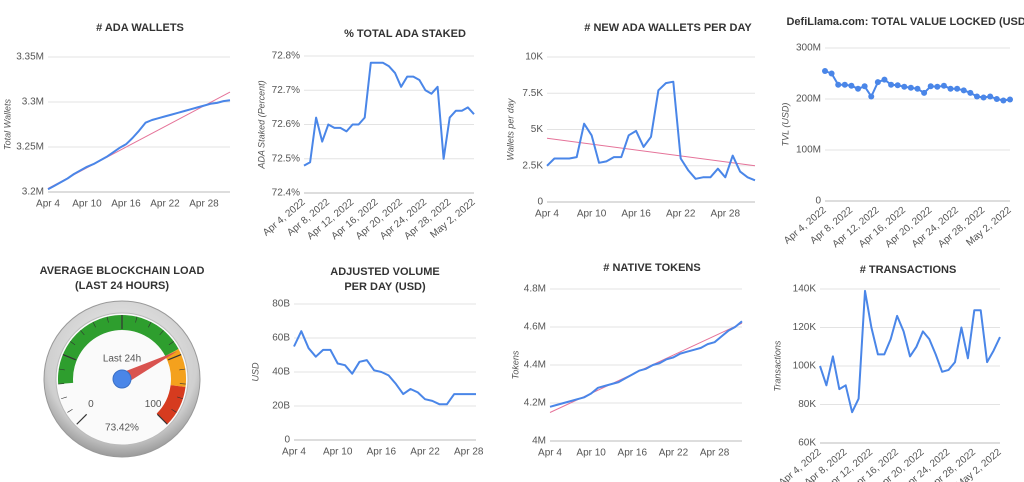 The height and width of the screenshot is (482, 1024). Describe the element at coordinates (286, 124) in the screenshot. I see `y-tick-label: 72.6%` at that location.